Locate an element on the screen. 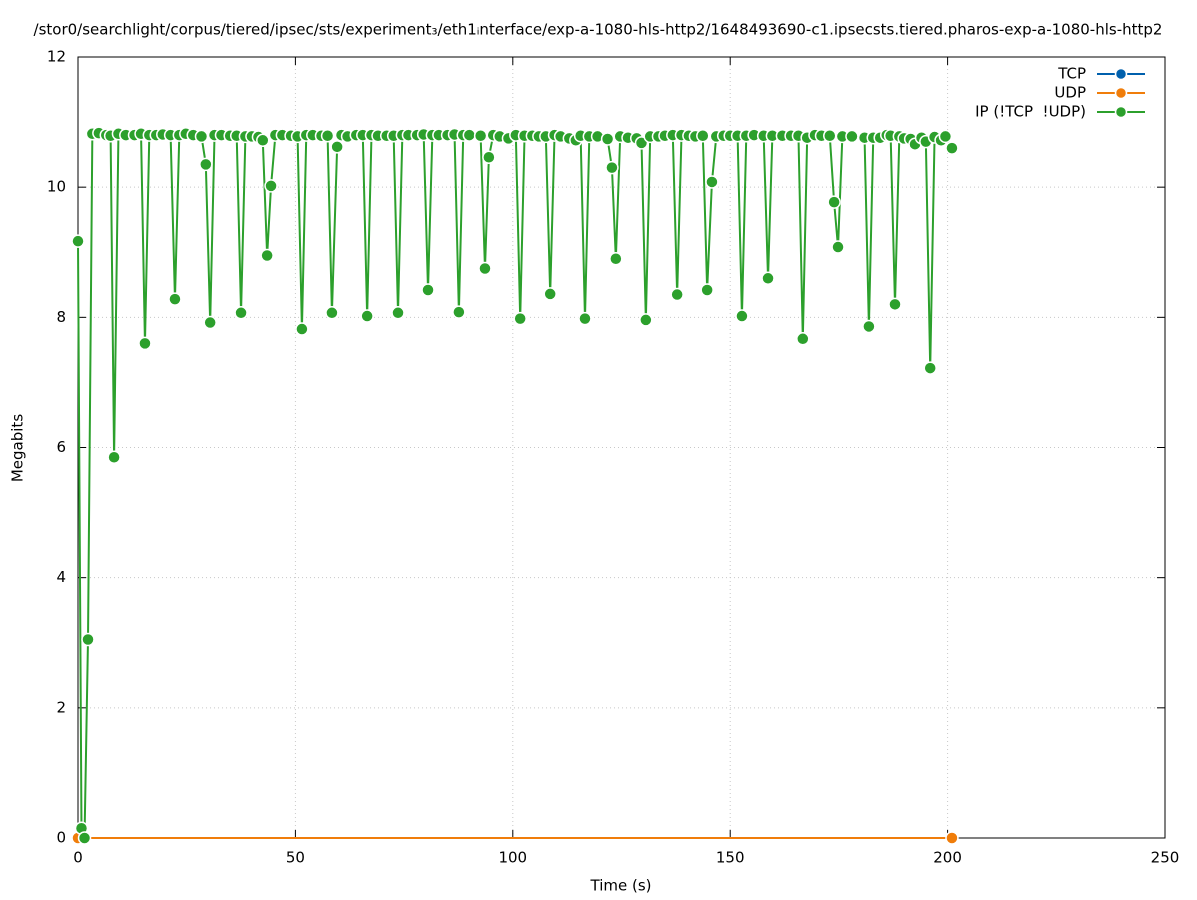  x-tick-label: 100 is located at coordinates (512, 858).